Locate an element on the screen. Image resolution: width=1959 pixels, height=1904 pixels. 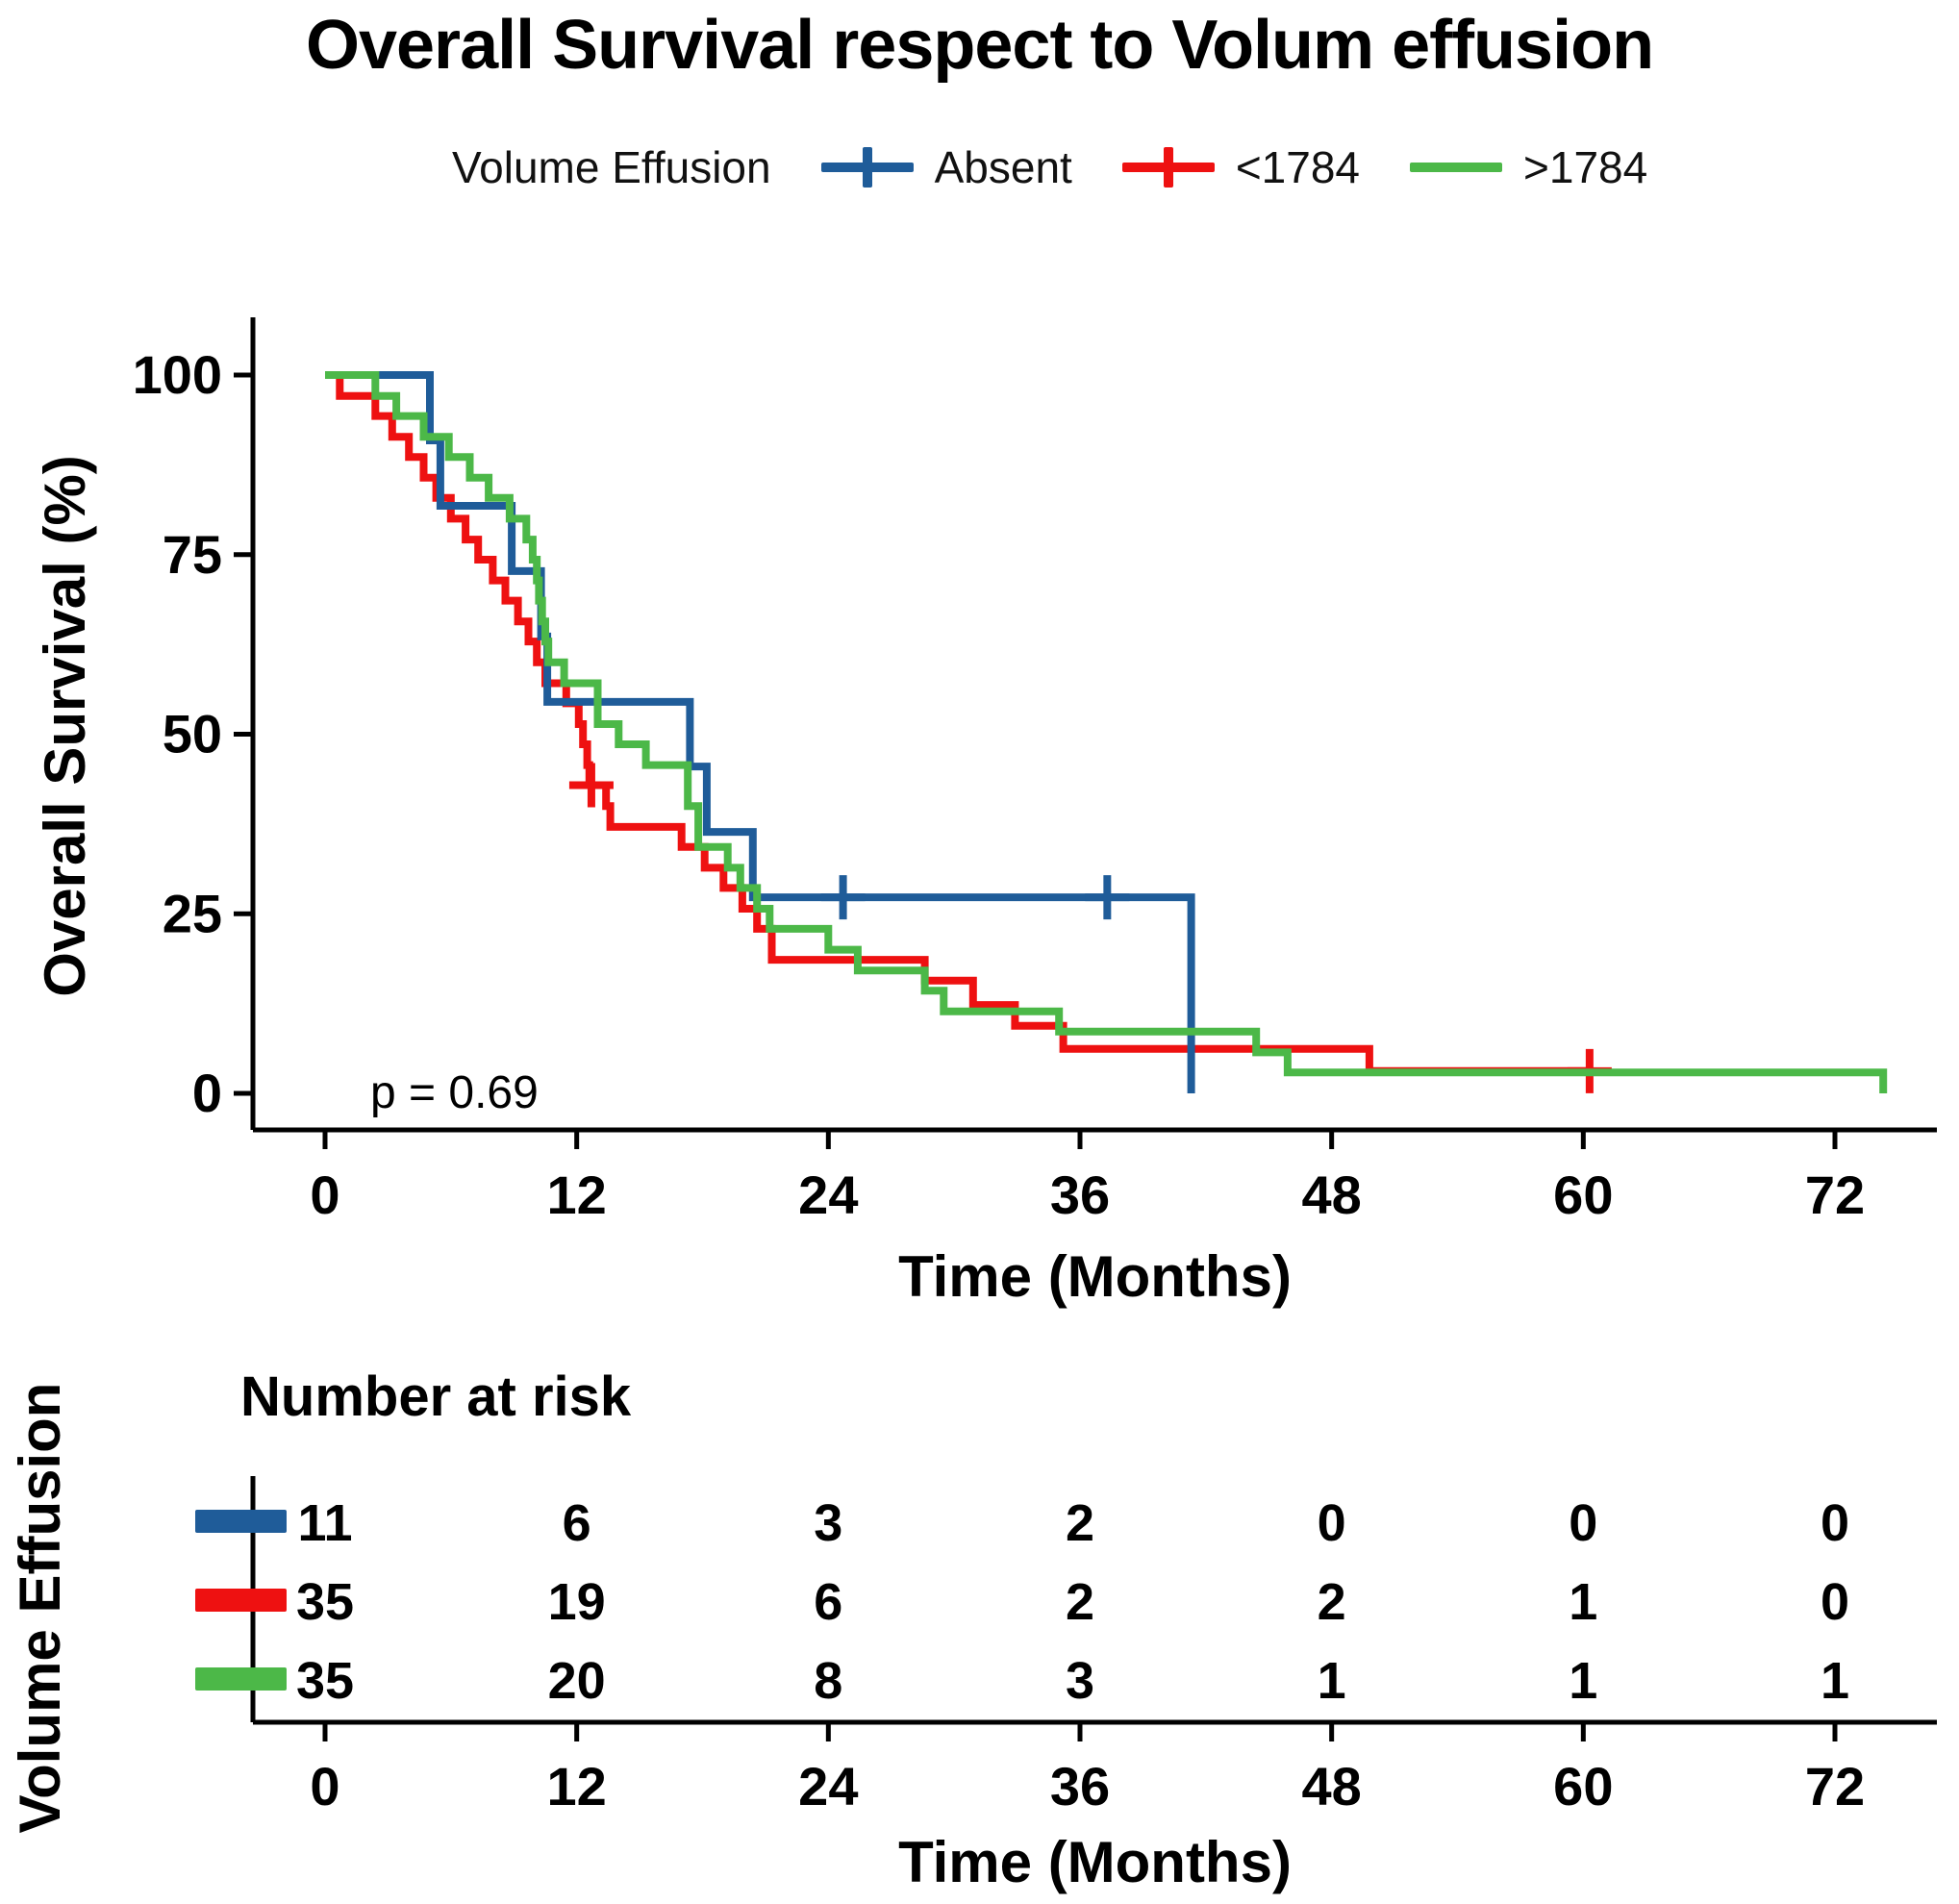
legend-line is located at coordinates (1456, 167).